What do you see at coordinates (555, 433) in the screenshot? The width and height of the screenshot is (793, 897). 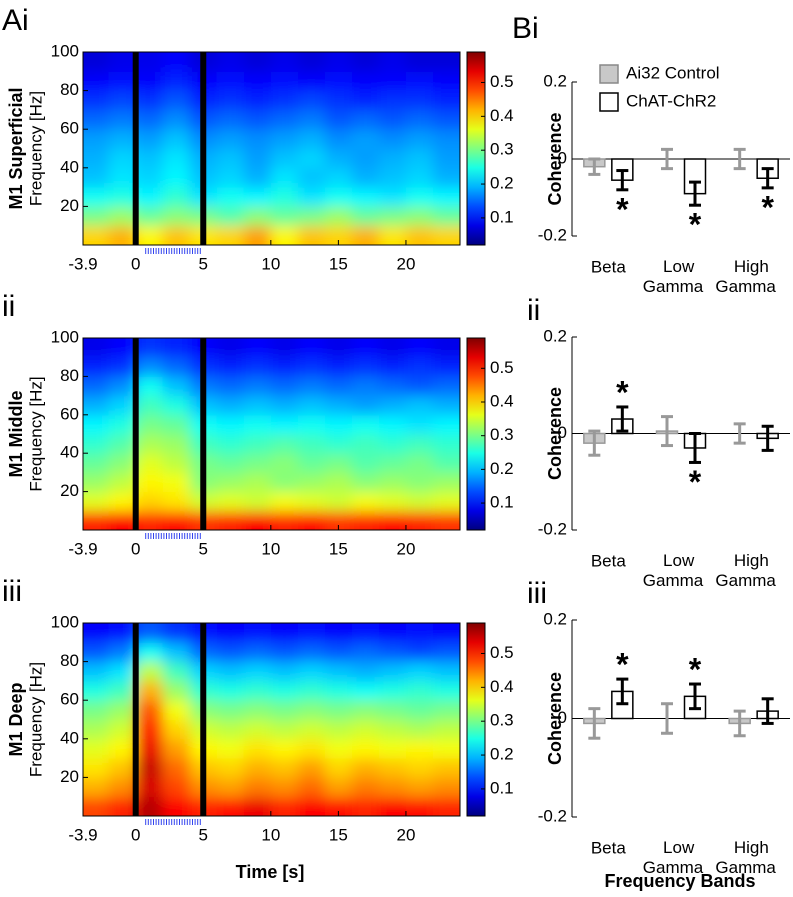 I see `y-axis-label: Coherence` at bounding box center [555, 433].